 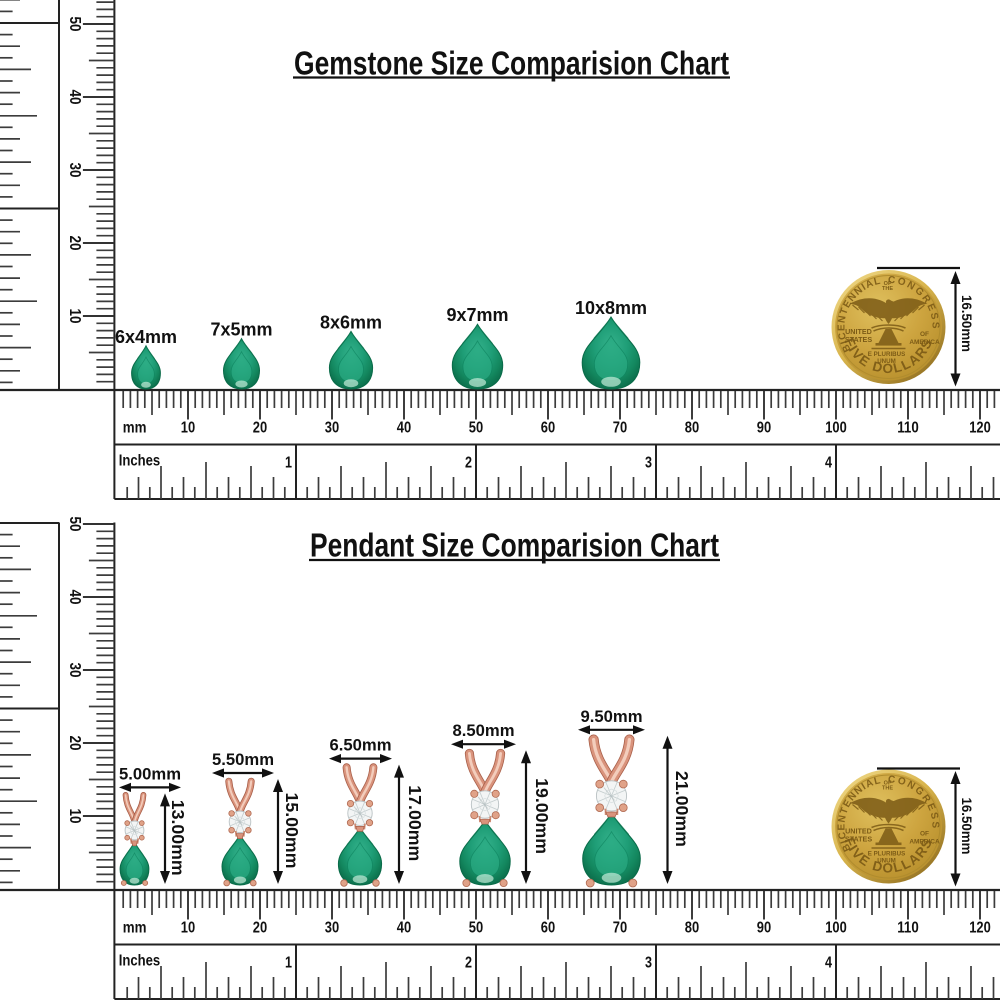 What do you see at coordinates (415, 823) in the screenshot?
I see `svg-text: 17.00mm` at bounding box center [415, 823].